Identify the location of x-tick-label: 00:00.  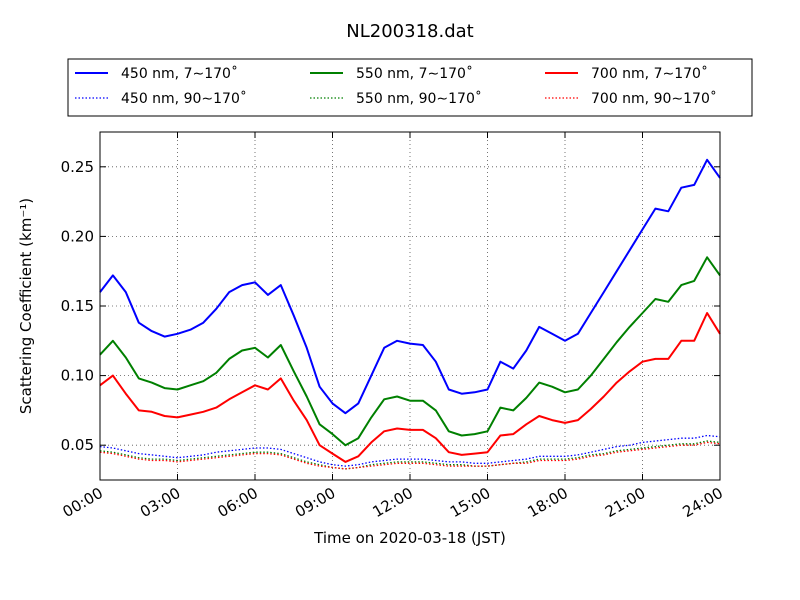
(83, 502).